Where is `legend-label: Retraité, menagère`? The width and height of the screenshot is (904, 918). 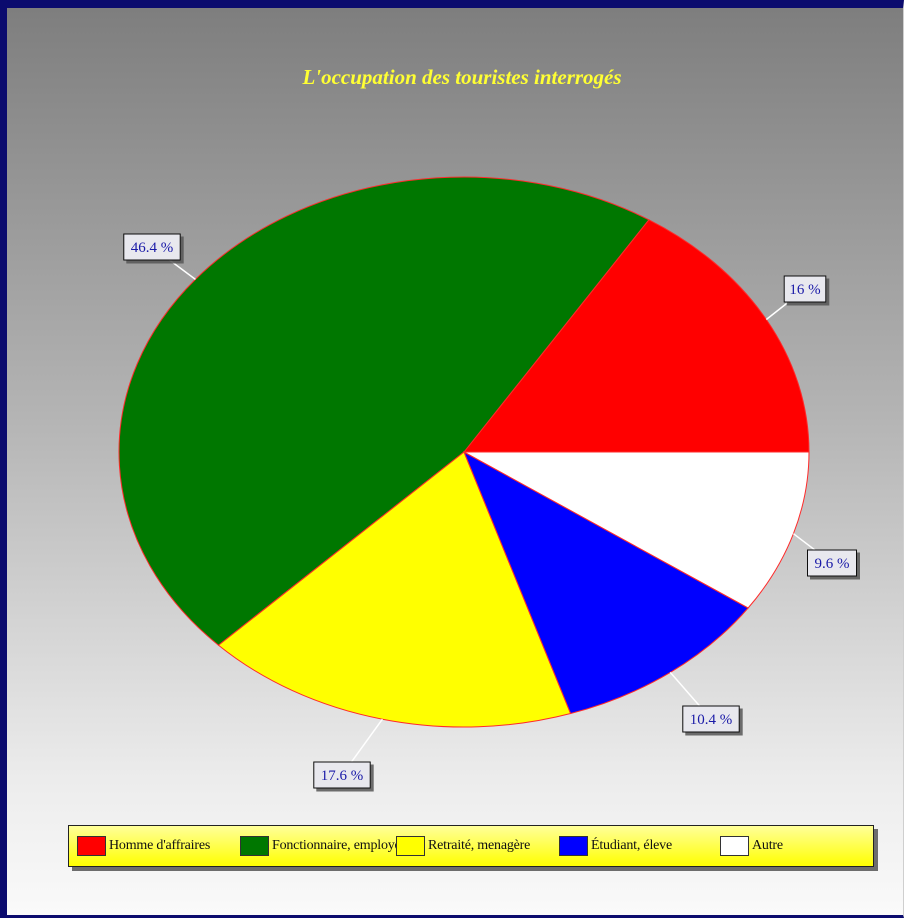
legend-label: Retraité, menagère is located at coordinates (479, 845).